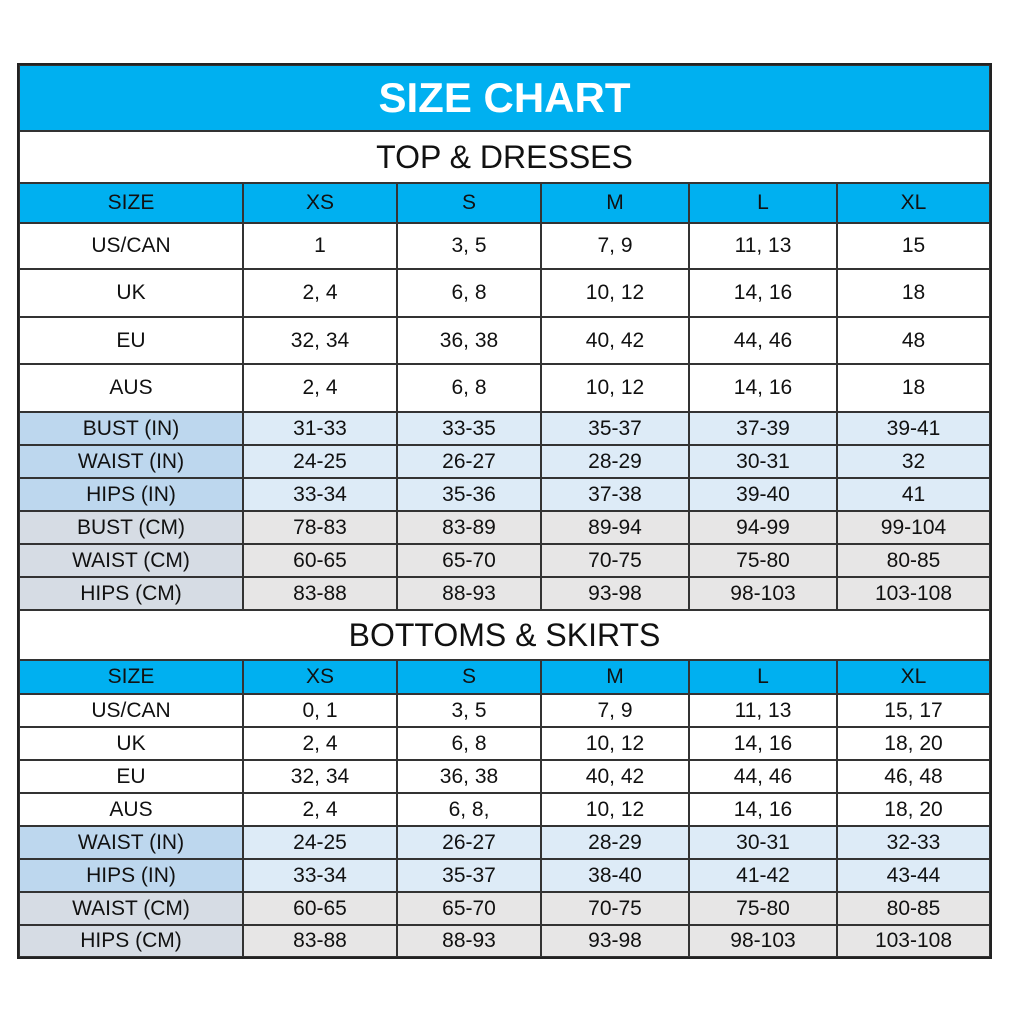 This screenshot has width=1024, height=1024. What do you see at coordinates (615, 494) in the screenshot?
I see `table-cell: 37-38` at bounding box center [615, 494].